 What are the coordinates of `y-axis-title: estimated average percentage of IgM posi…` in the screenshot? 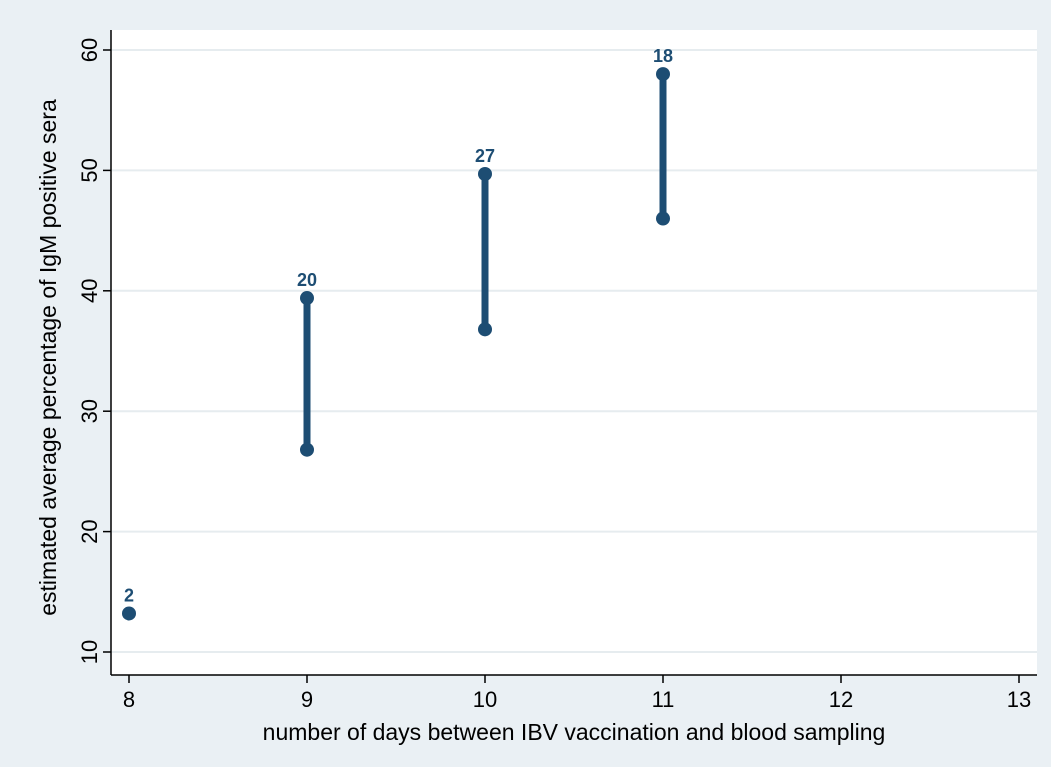 It's located at (48, 357).